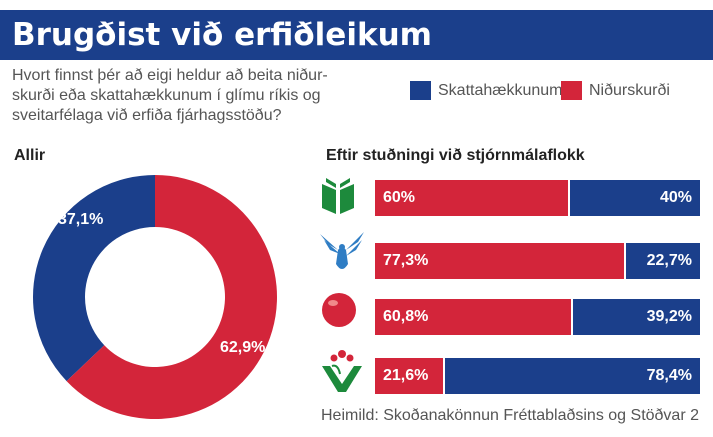 Image resolution: width=713 pixels, height=437 pixels. What do you see at coordinates (572, 376) in the screenshot?
I see `bar-segment-skattahaekkunum: 78,4%` at bounding box center [572, 376].